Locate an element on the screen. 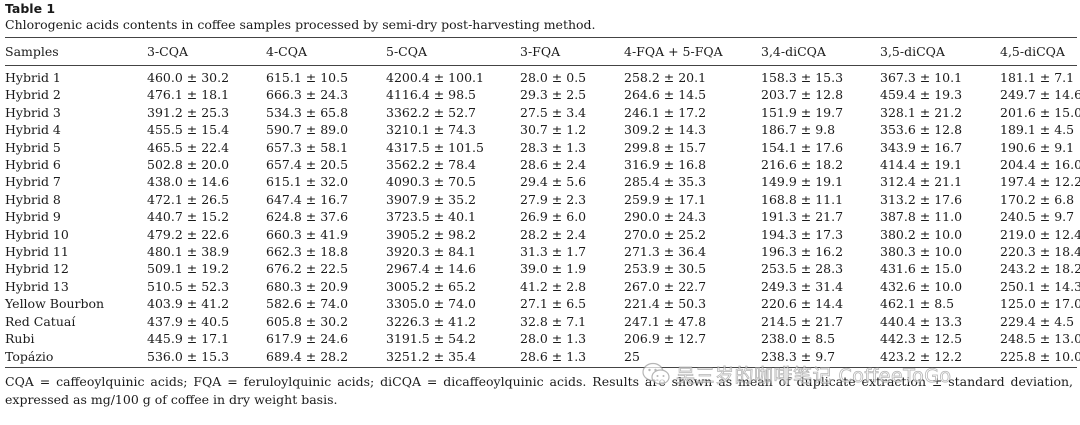  value-cell: 3905.2 ± 98.2 is located at coordinates (431, 234).